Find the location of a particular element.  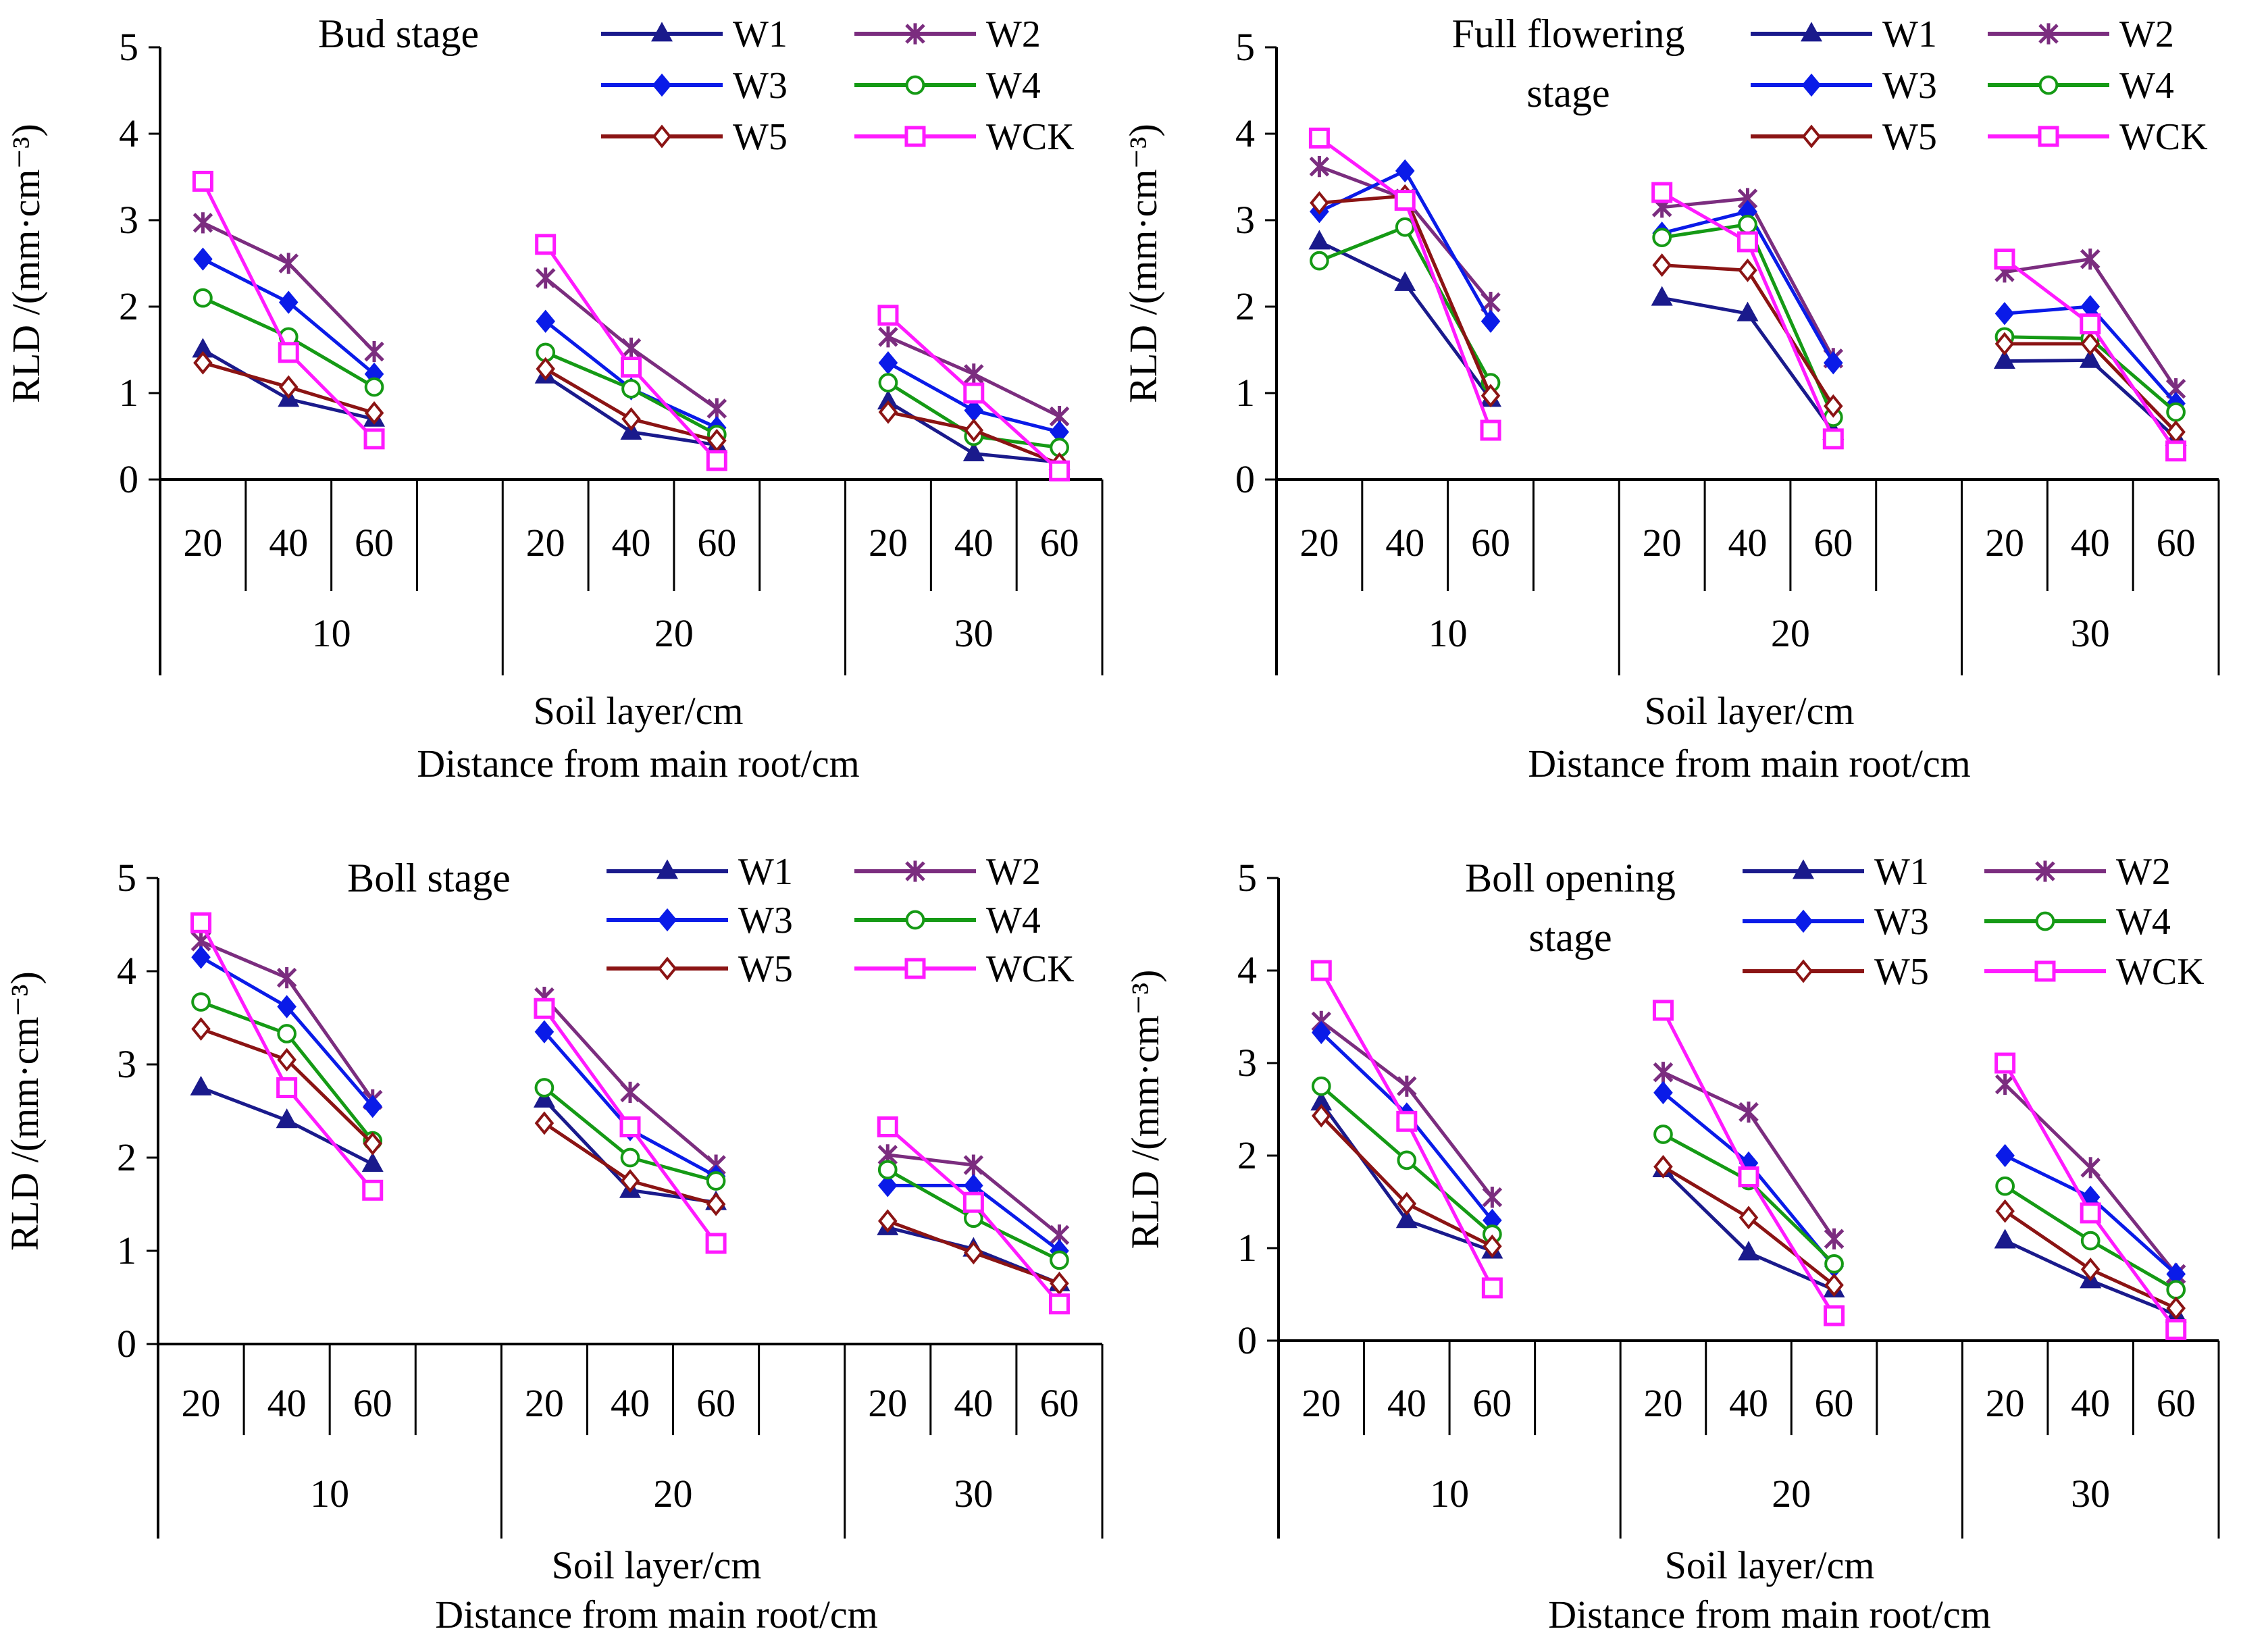

x-group-label: 30 is located at coordinates (974, 633).